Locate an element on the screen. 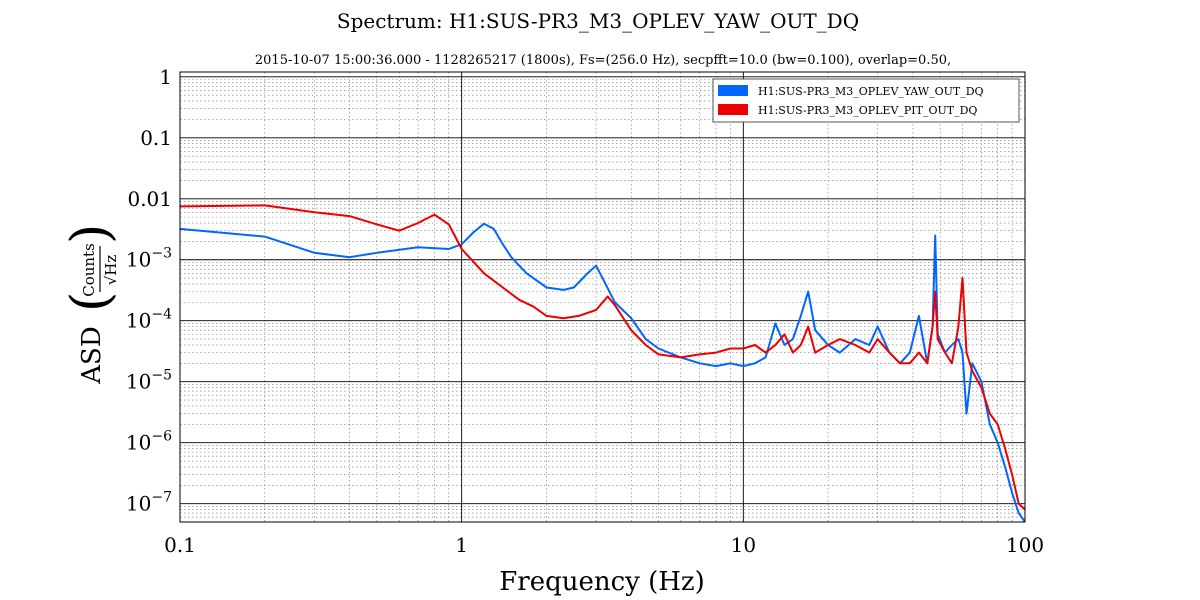 This screenshot has width=1200, height=600. chart-title: Spectrum: H1:SUS-PR3_M3_OPLEV_YAW_OUT_DQ is located at coordinates (598, 21).